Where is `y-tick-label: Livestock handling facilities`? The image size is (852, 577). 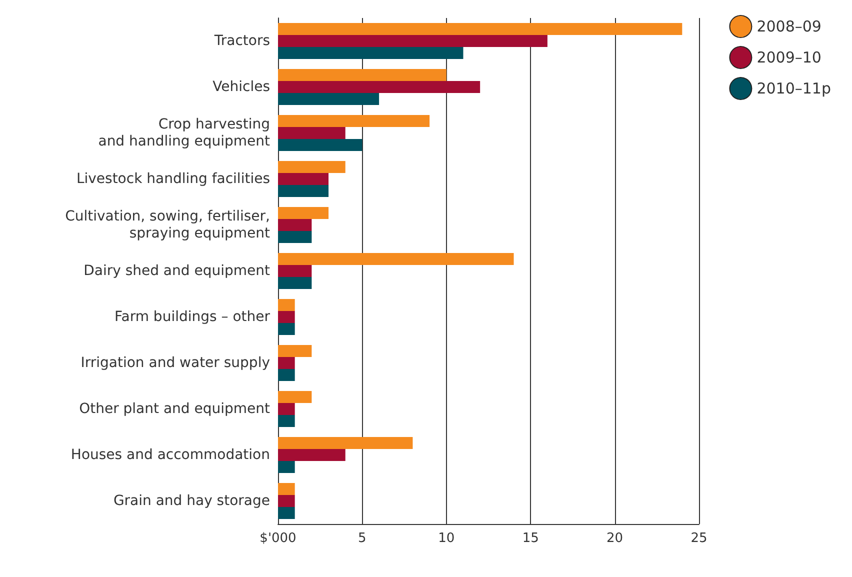
y-tick-label: Livestock handling facilities is located at coordinates (173, 179).